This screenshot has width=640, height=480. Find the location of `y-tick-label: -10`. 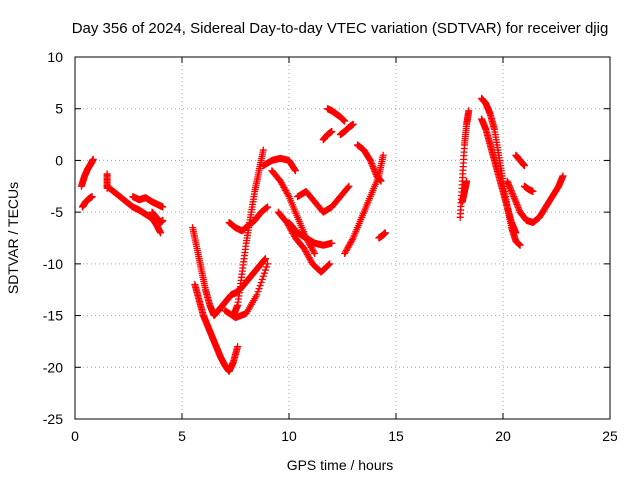

y-tick-label: -10 is located at coordinates (53, 264).